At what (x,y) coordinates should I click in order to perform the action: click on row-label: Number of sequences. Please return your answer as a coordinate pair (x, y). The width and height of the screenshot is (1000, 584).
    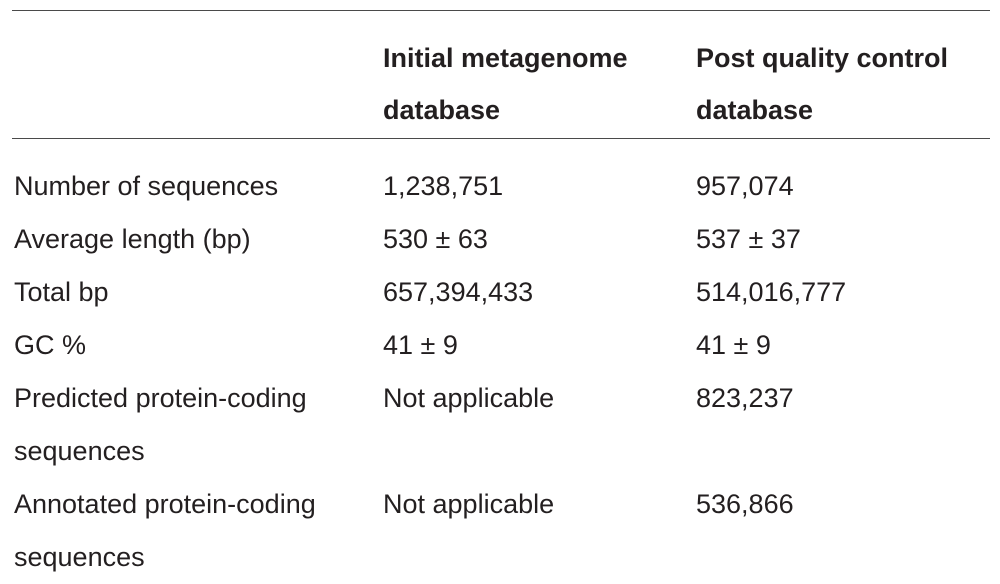
    Looking at the image, I should click on (146, 186).